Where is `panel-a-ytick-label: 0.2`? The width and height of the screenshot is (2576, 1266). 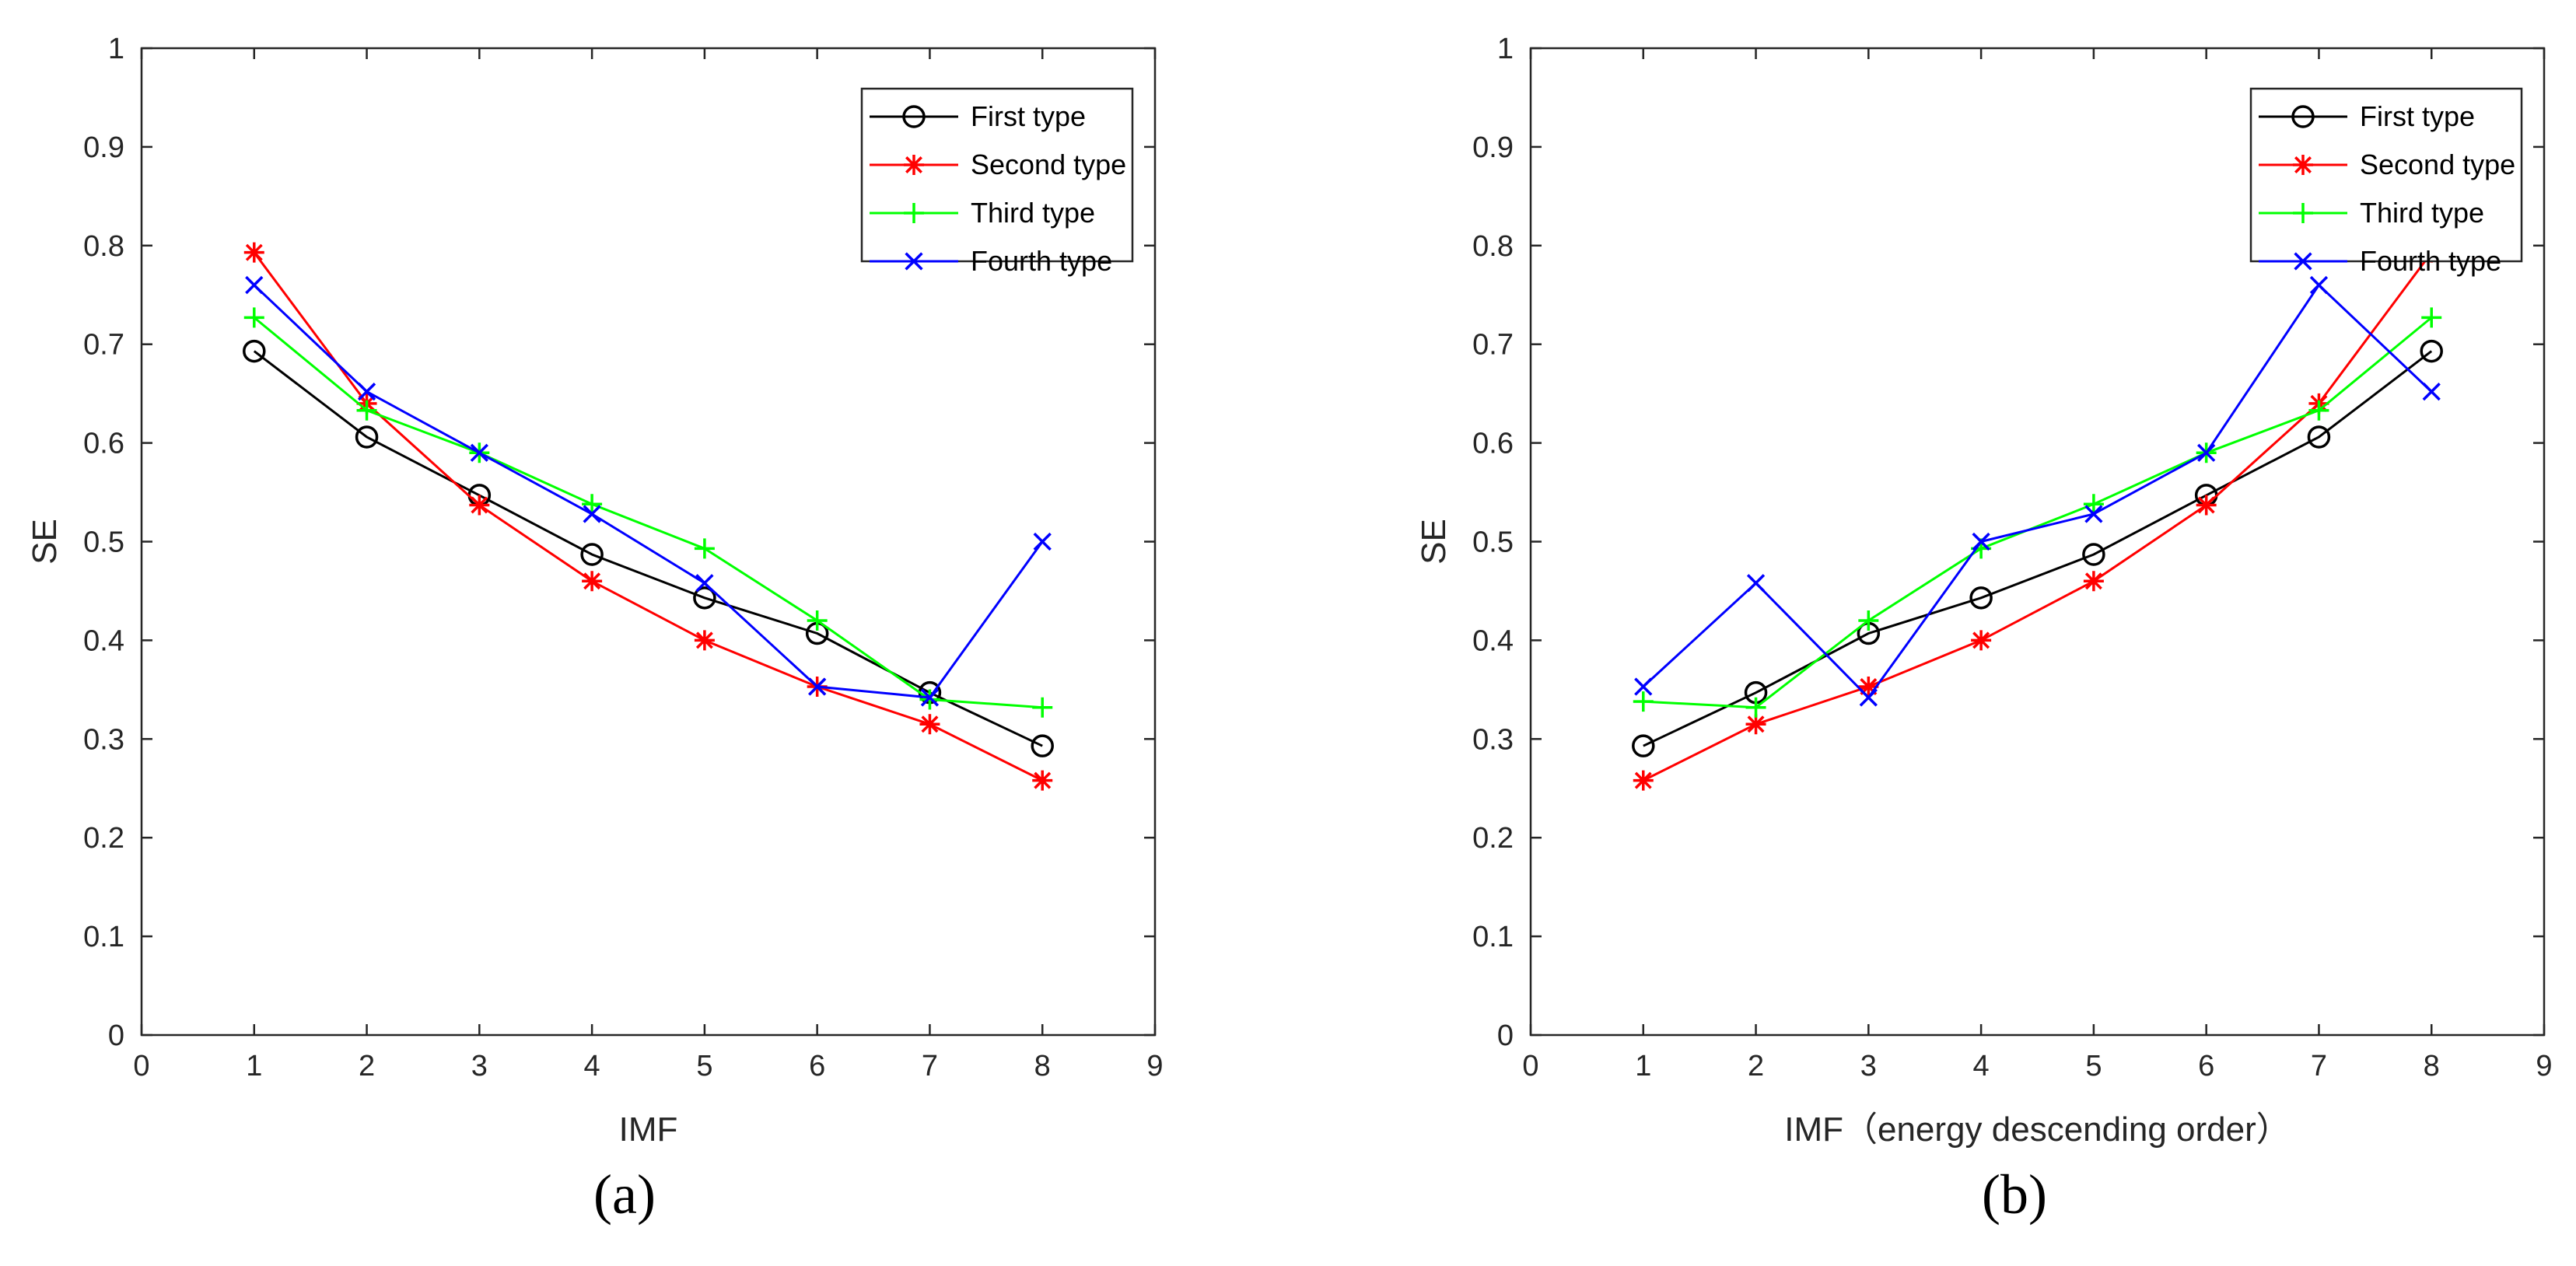
panel-a-ytick-label: 0.2 is located at coordinates (104, 838).